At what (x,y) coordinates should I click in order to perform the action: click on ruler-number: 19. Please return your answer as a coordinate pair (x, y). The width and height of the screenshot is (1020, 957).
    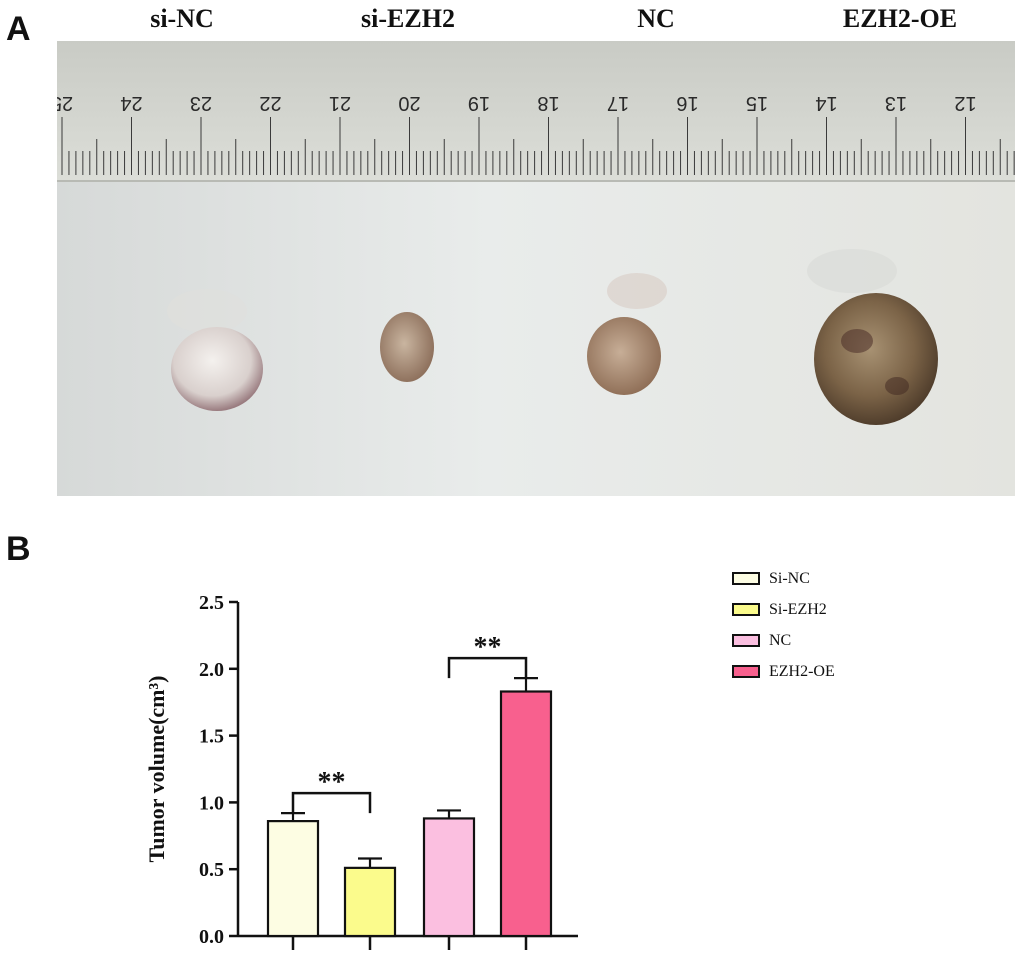
    Looking at the image, I should click on (479, 103).